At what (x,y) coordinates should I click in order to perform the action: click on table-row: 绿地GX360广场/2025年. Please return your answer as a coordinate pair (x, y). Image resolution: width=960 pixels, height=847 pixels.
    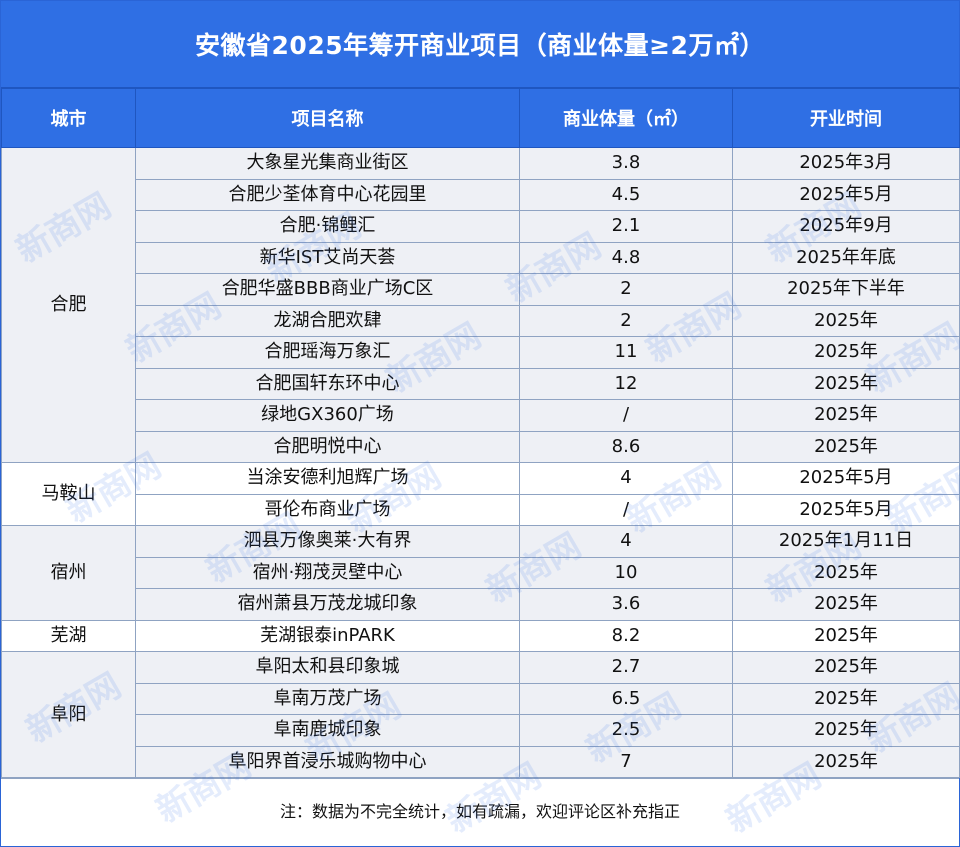
    Looking at the image, I should click on (481, 415).